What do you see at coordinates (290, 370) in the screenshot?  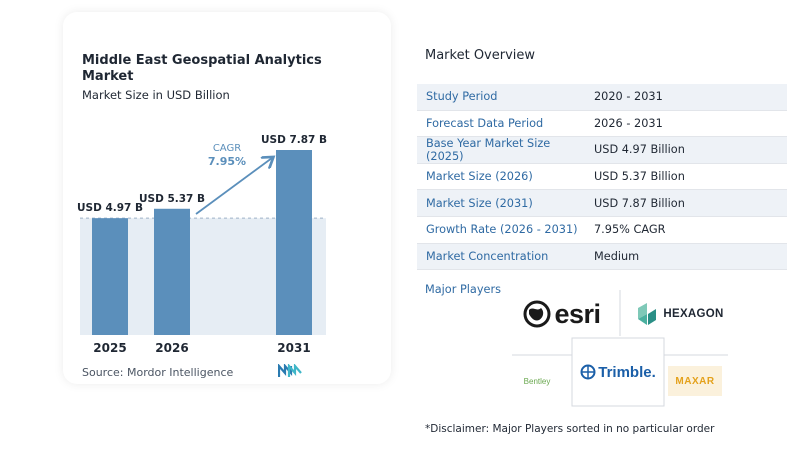 I see `mordor-logo-icon` at bounding box center [290, 370].